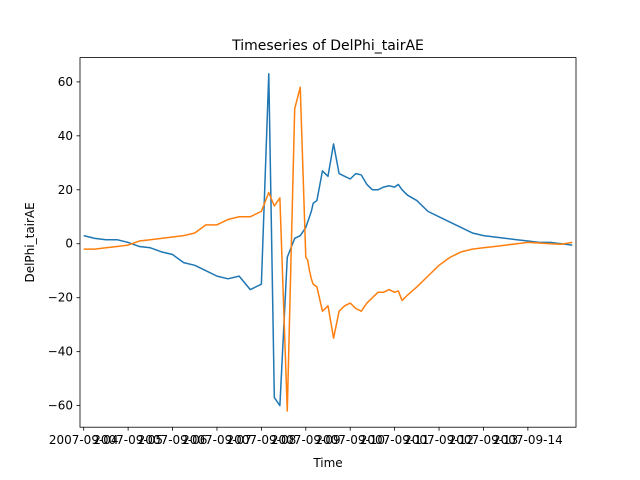  I want to click on x-tick-label: 2007-09-11, so click(395, 440).